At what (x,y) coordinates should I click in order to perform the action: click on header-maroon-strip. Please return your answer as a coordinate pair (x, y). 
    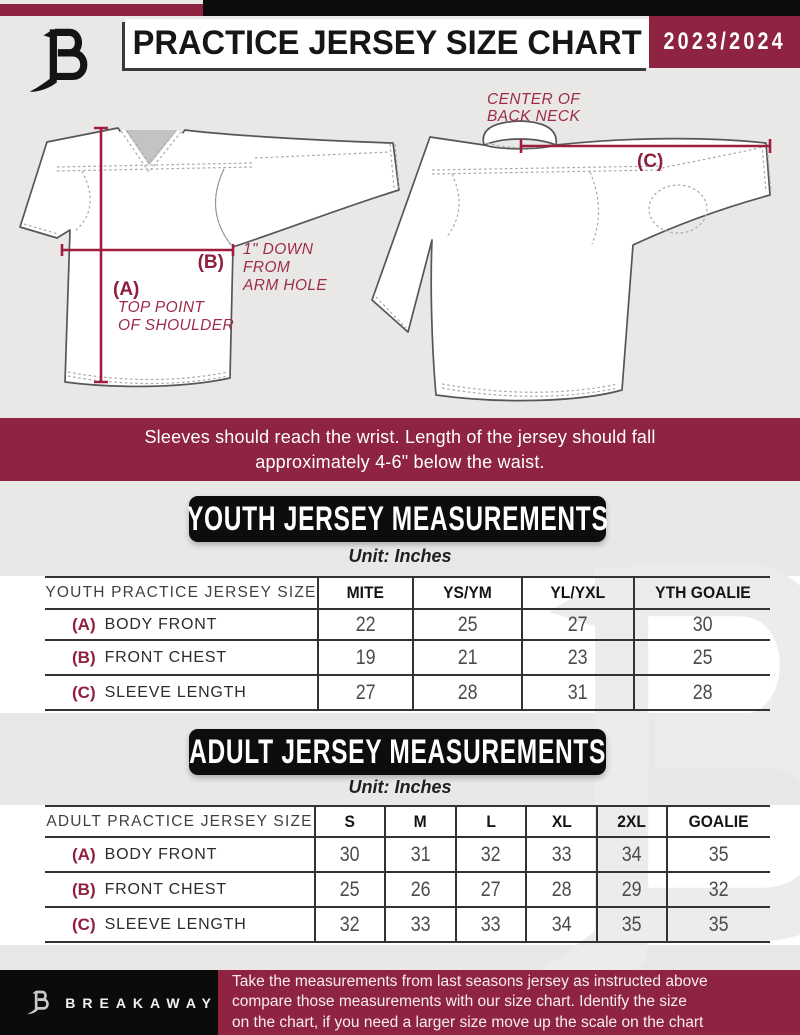
    Looking at the image, I should click on (101, 10).